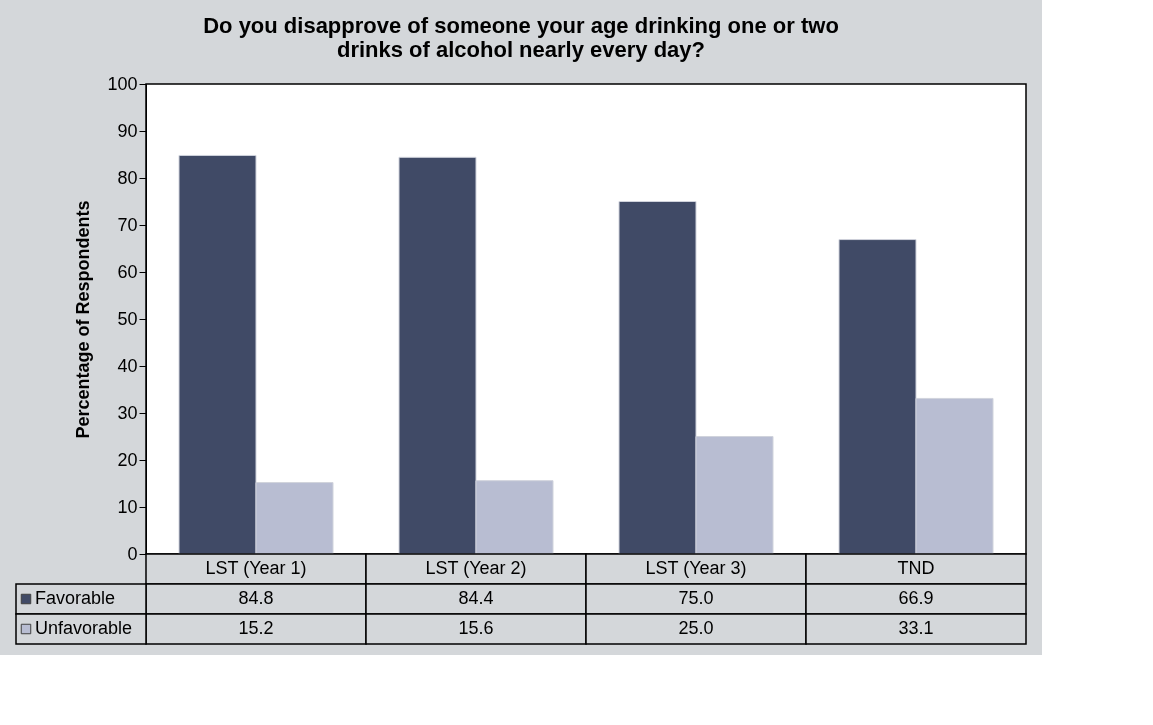 This screenshot has height=725, width=1153. Describe the element at coordinates (132, 553) in the screenshot. I see `y-tick-label: 0` at that location.